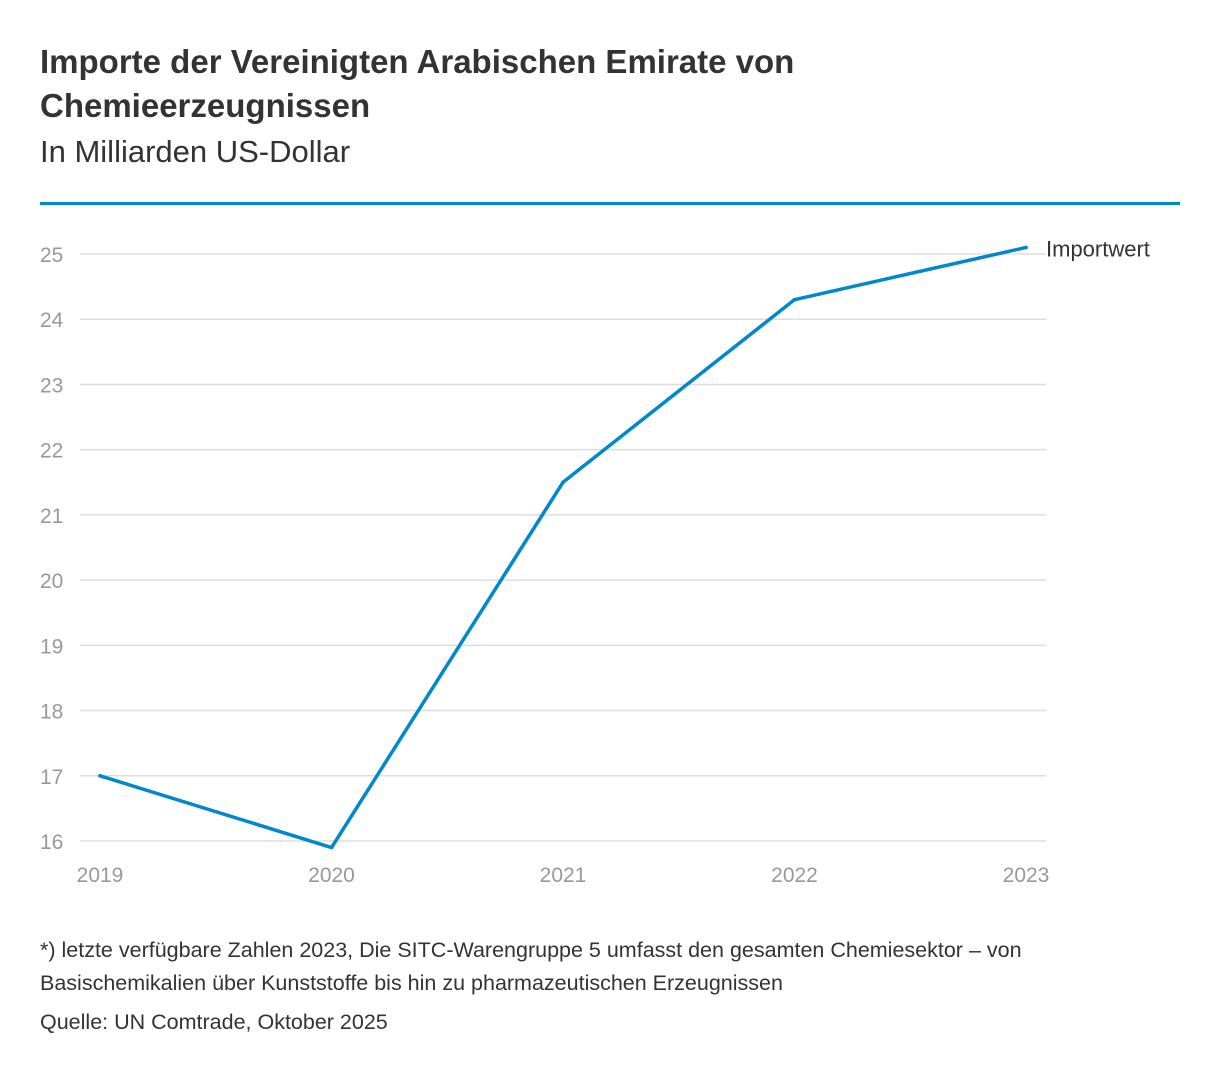  Describe the element at coordinates (51, 516) in the screenshot. I see `y-tick-label: 21` at that location.